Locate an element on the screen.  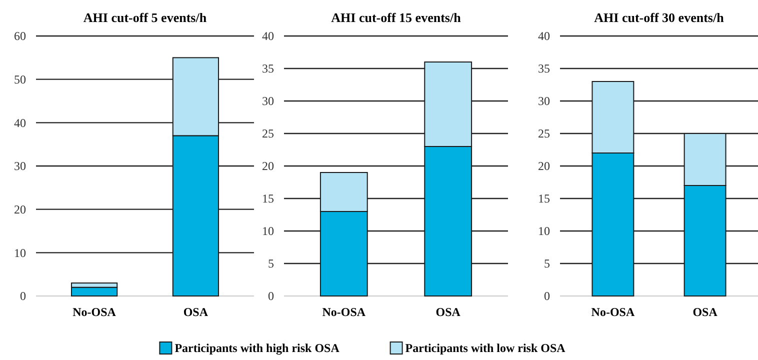
y-tick-label: 50 is located at coordinates (20, 79).